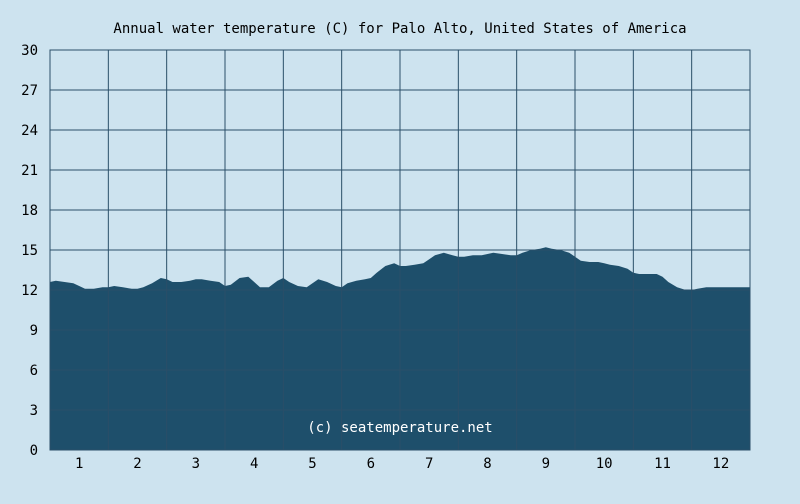  Describe the element at coordinates (34, 411) in the screenshot. I see `y-tick-label: 3` at that location.